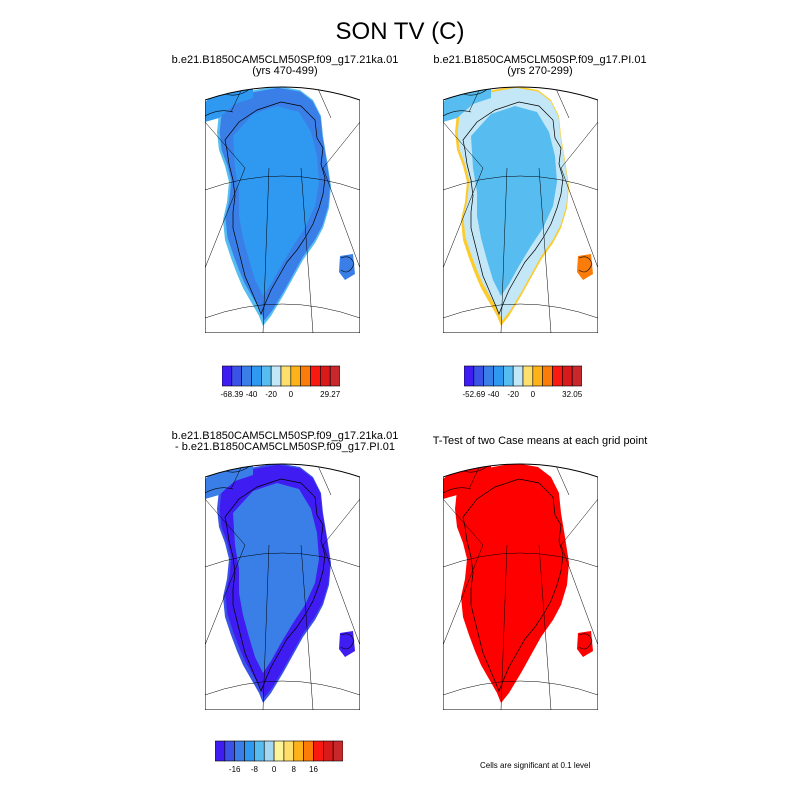 The width and height of the screenshot is (800, 800). What do you see at coordinates (285, 447) in the screenshot?
I see `panel-3-title-line2: - b.e21.B1850CAM5CLM50SP.f09_g17.PI.01` at bounding box center [285, 447].